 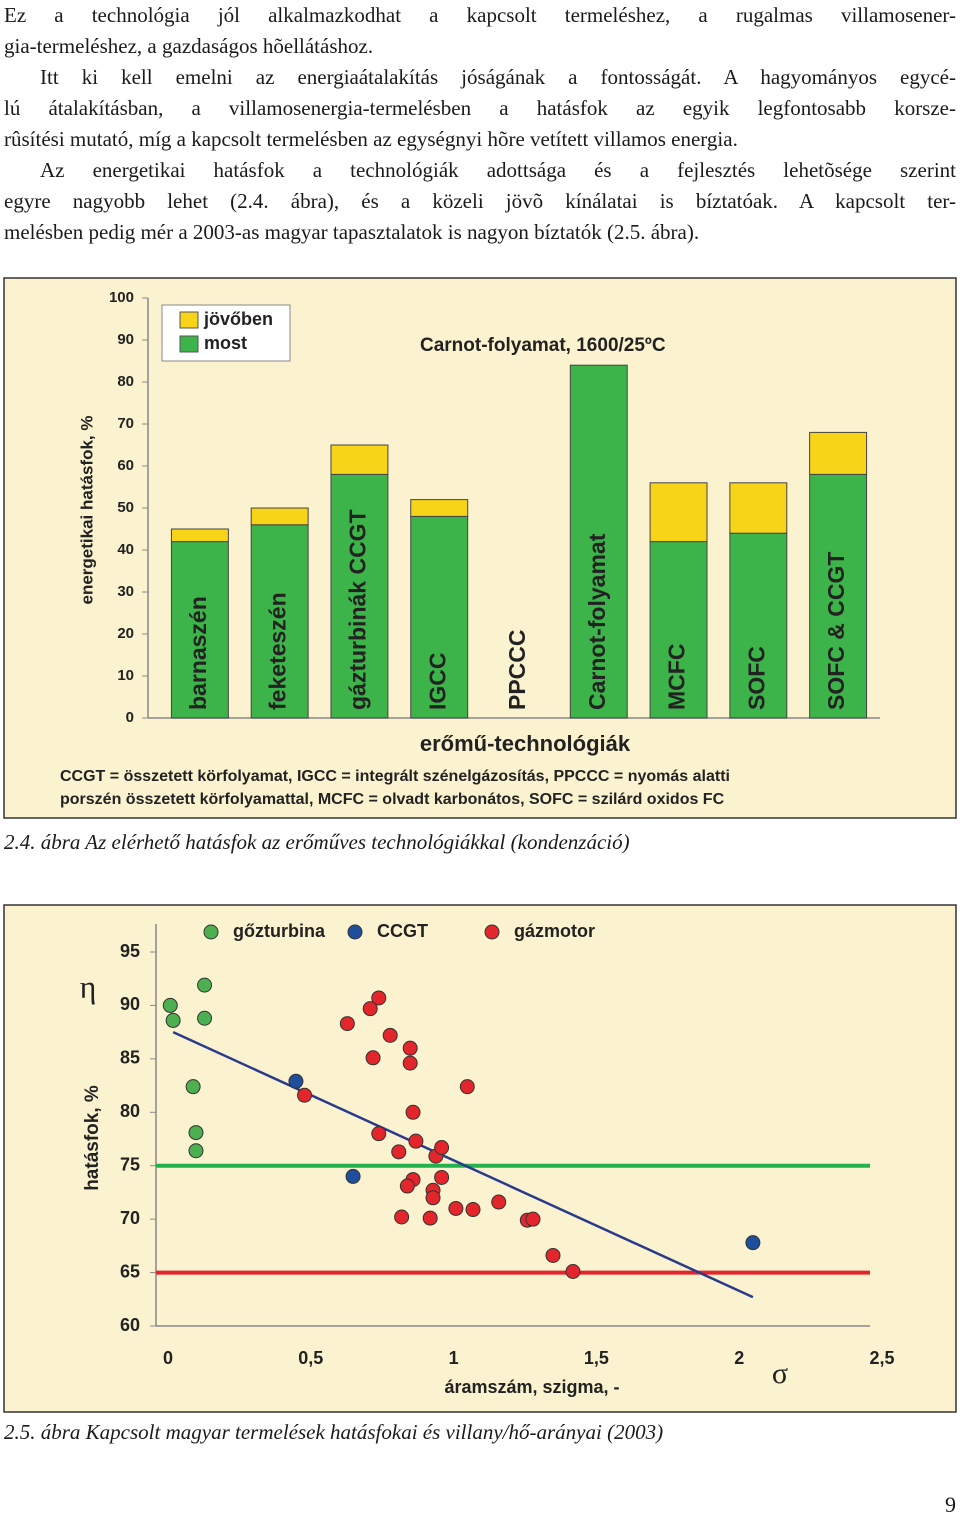 I want to click on y-tick-label: 100, so click(x=121, y=297).